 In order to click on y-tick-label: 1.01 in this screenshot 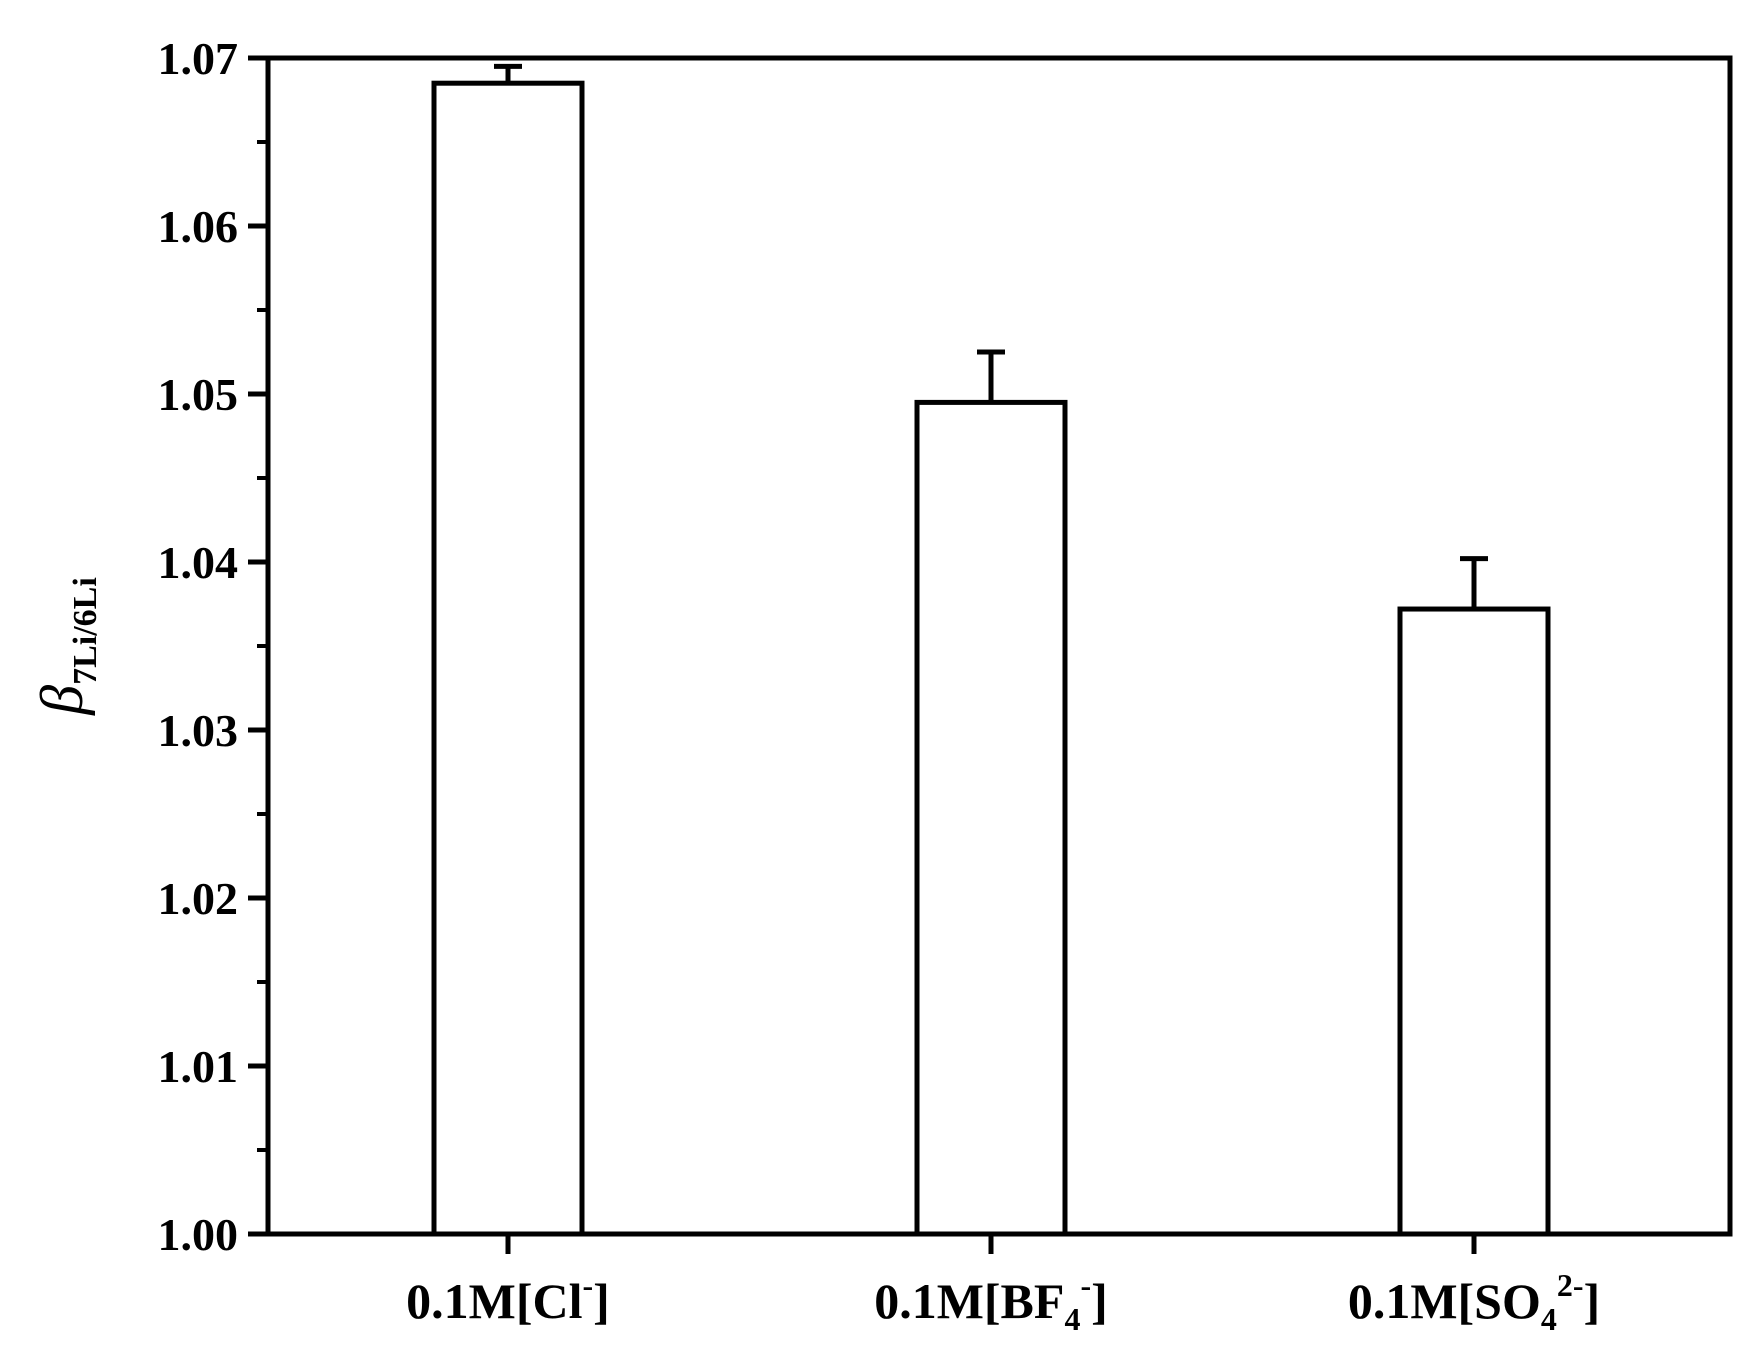, I will do `click(198, 1066)`.